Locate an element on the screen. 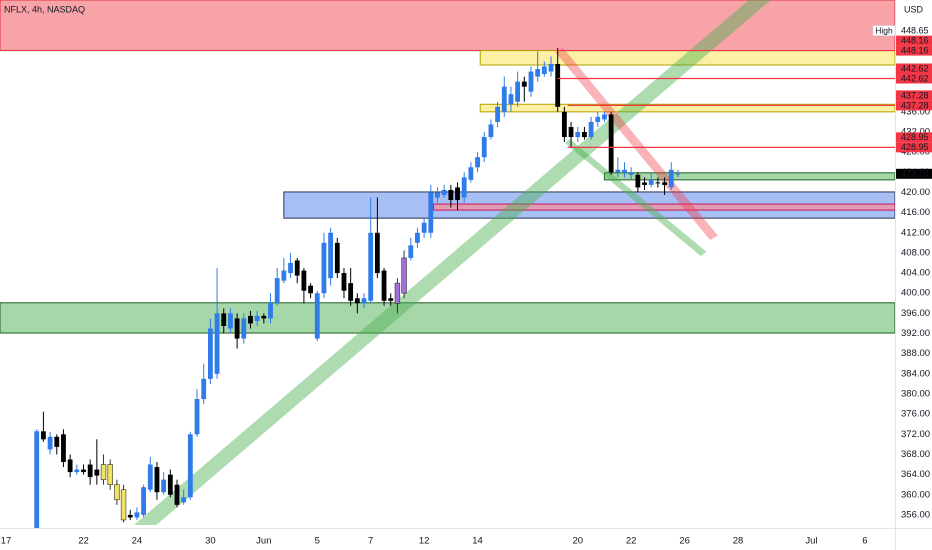  x-tick-label: 7 is located at coordinates (370, 541).